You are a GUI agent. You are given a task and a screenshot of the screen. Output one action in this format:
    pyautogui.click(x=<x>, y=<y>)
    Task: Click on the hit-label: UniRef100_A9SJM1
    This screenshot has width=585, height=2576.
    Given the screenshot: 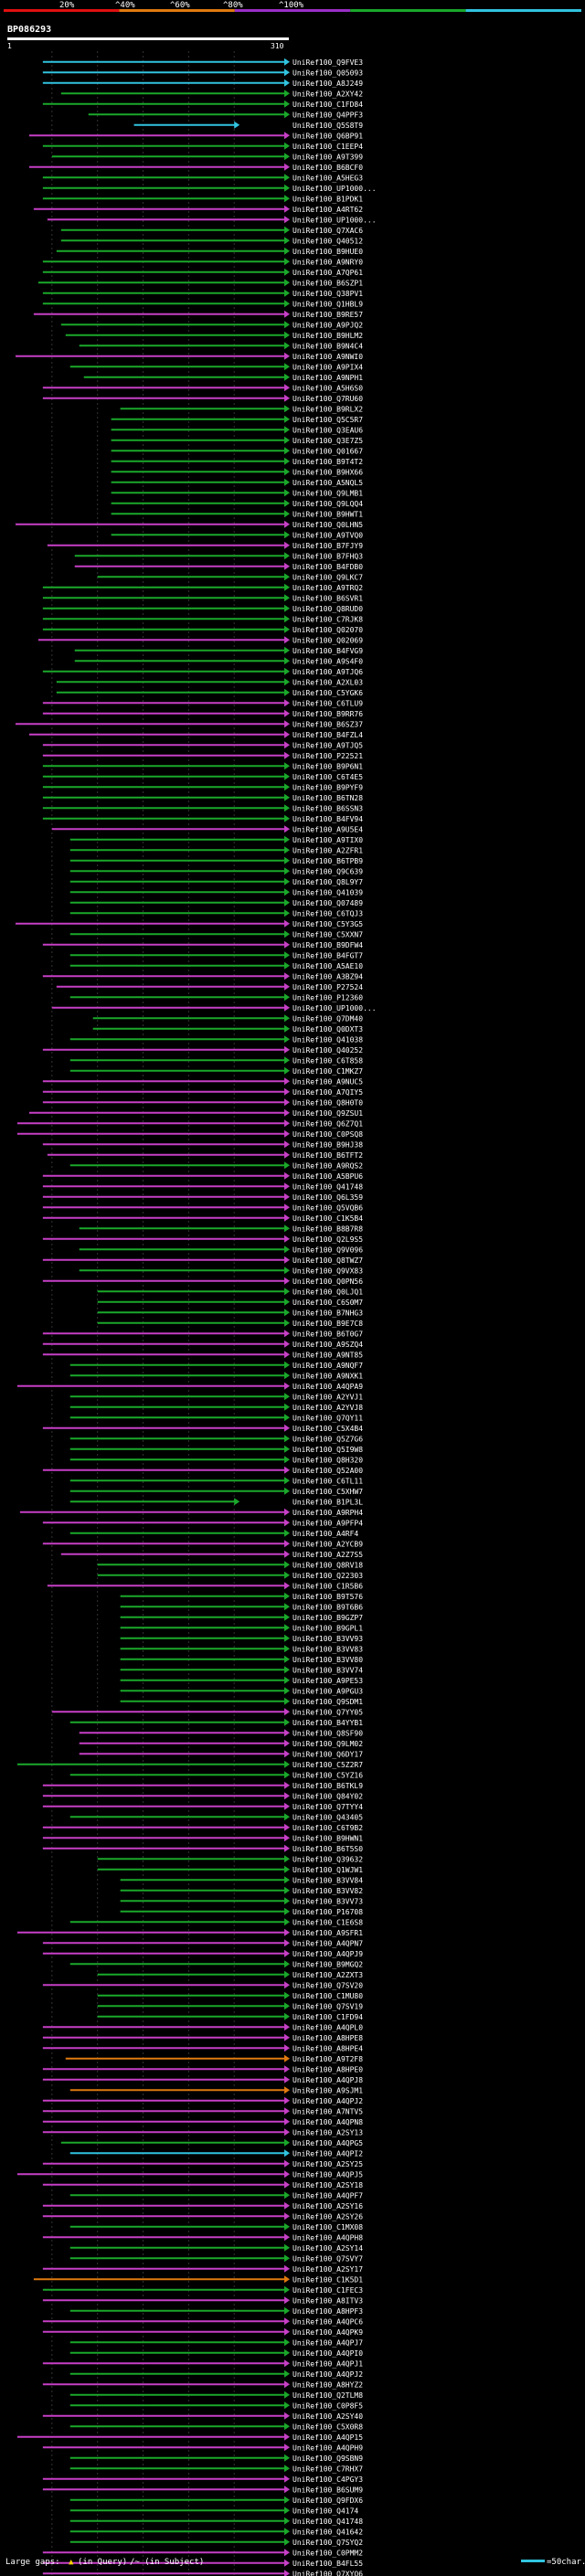 What is the action you would take?
    pyautogui.click(x=328, y=2090)
    